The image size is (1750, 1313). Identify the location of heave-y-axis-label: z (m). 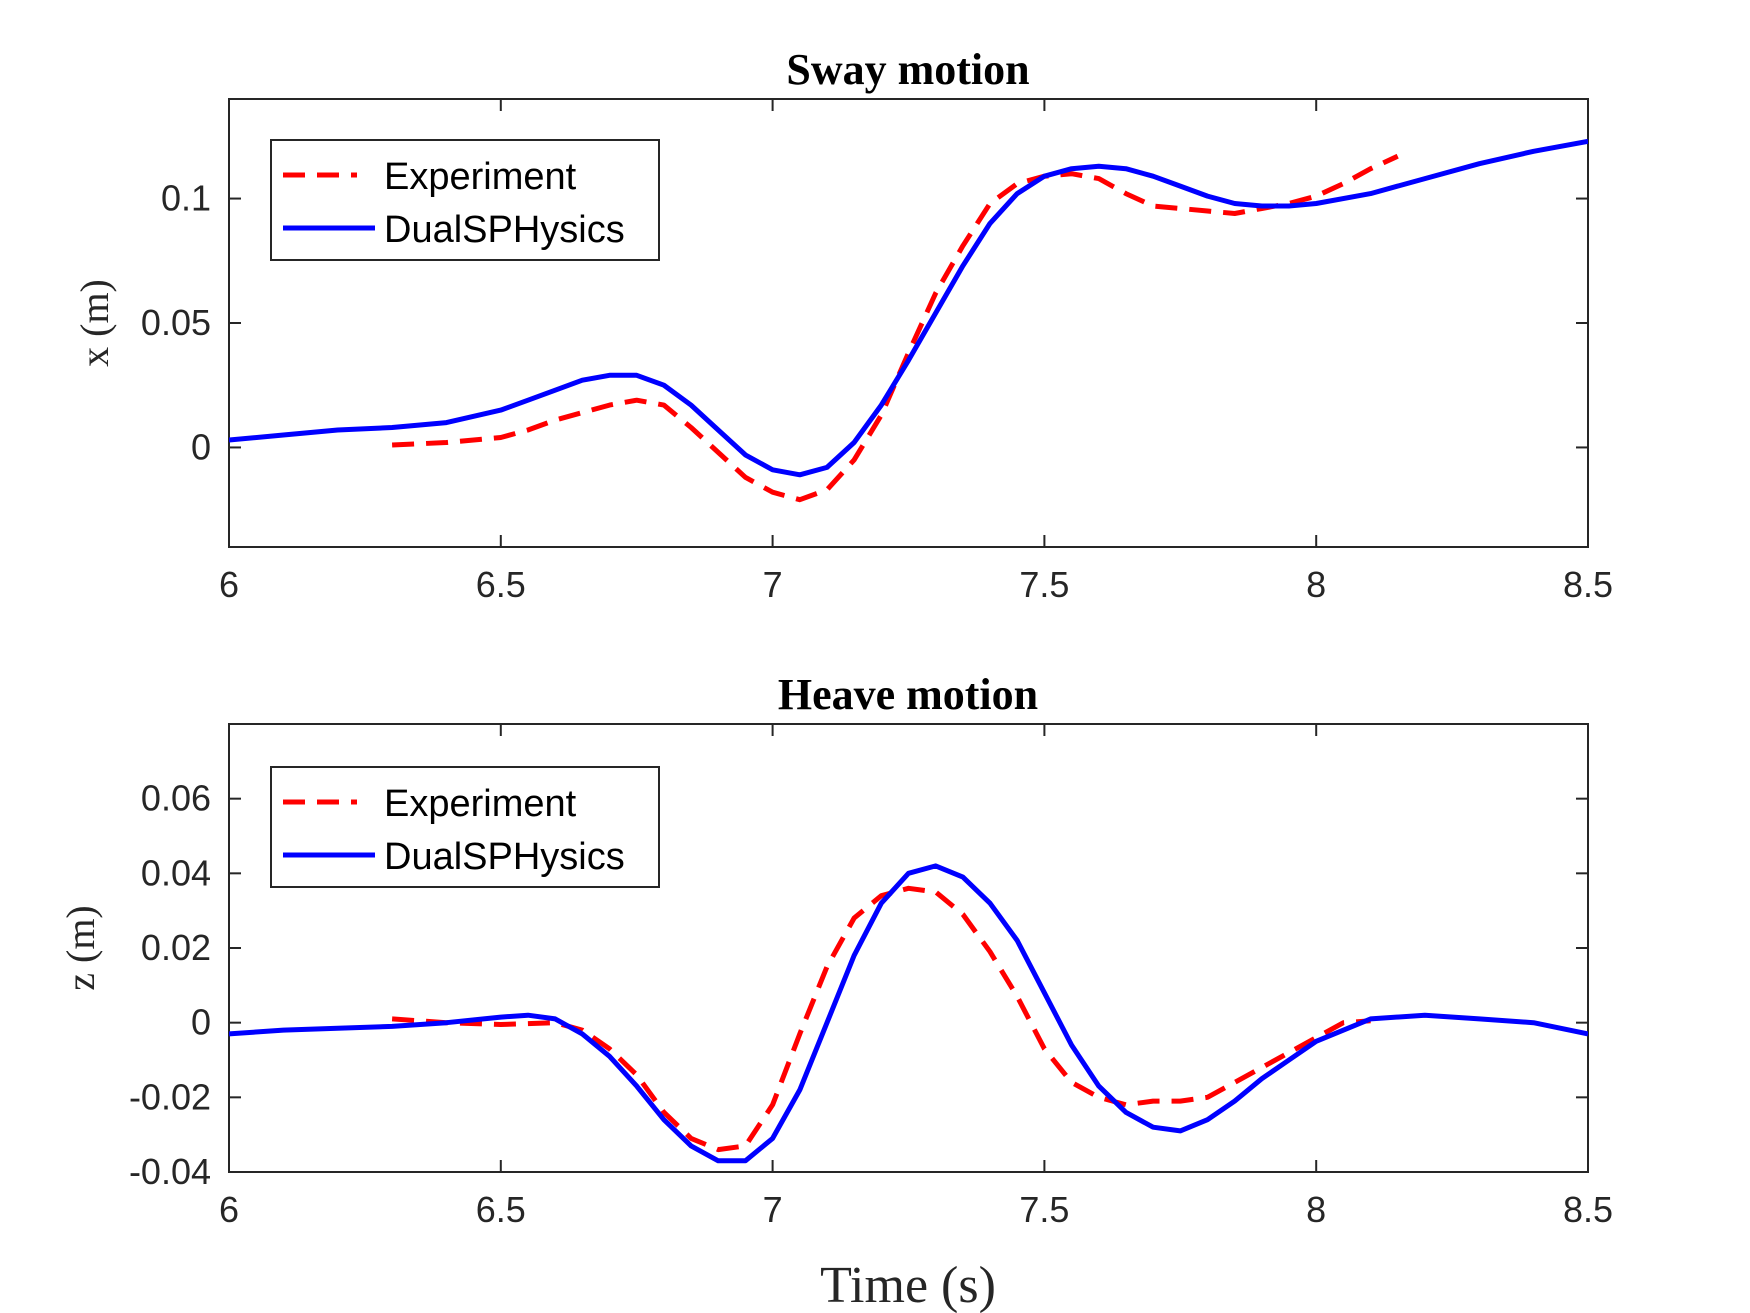
(80, 948).